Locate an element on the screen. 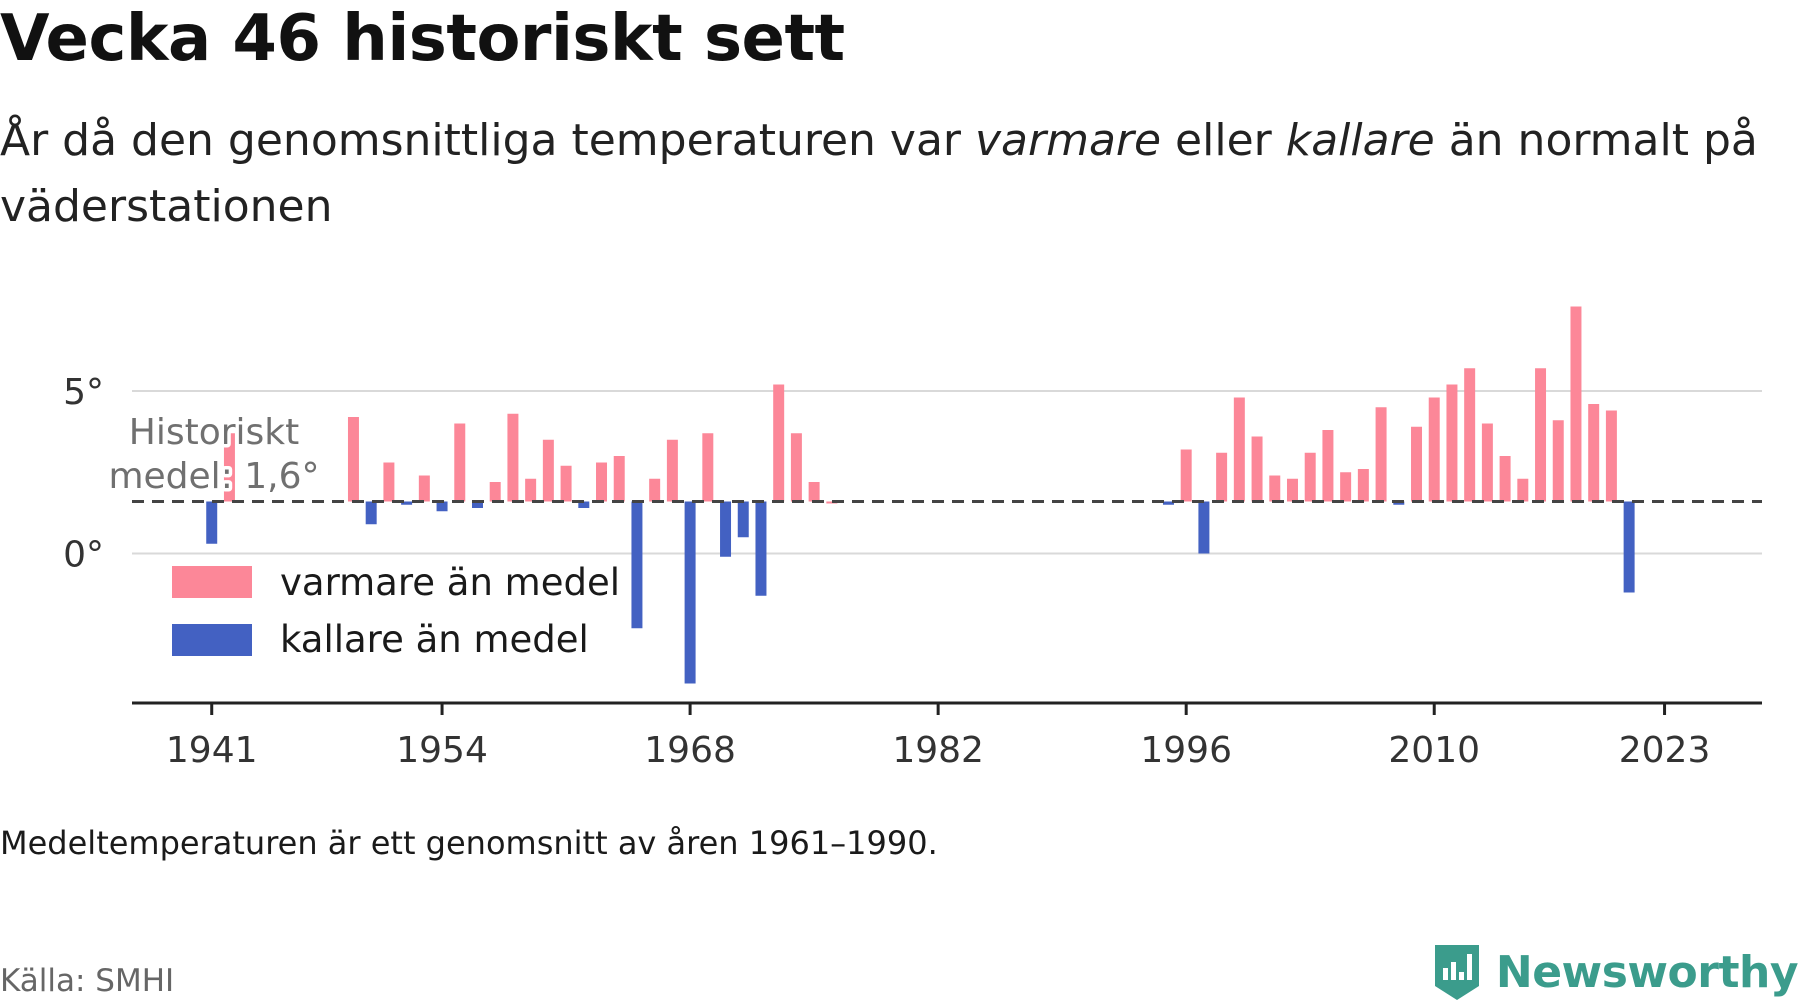 This screenshot has width=1800, height=1004. bar-1950 is located at coordinates (371, 513).